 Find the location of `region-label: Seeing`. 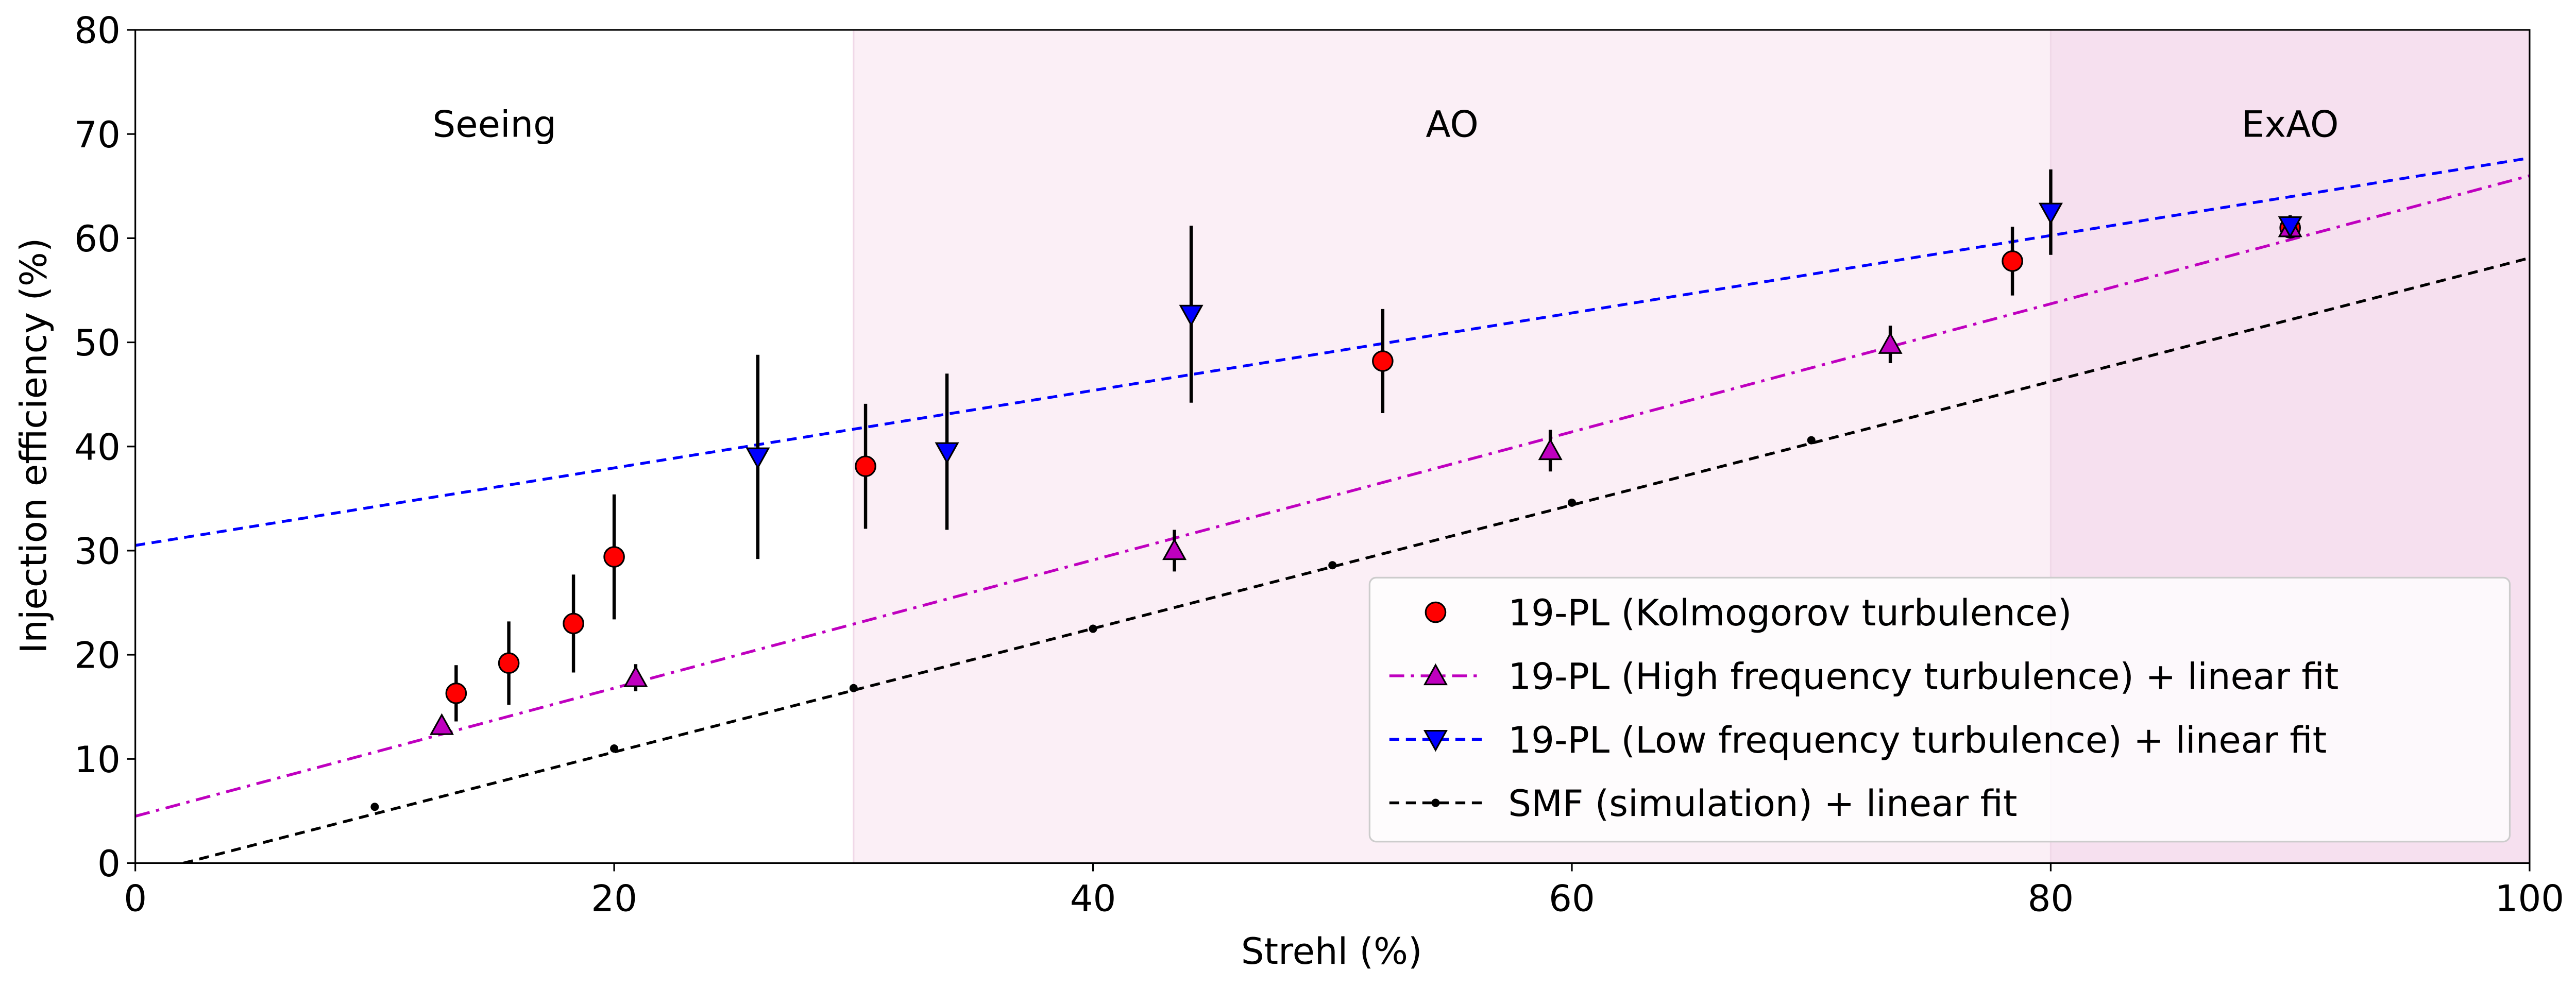

region-label: Seeing is located at coordinates (494, 125).